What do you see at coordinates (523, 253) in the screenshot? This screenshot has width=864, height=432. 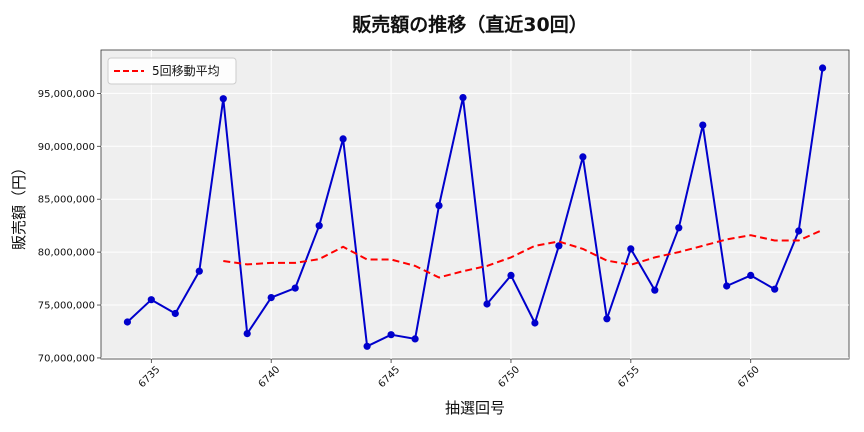 I see `moving-average-line` at bounding box center [523, 253].